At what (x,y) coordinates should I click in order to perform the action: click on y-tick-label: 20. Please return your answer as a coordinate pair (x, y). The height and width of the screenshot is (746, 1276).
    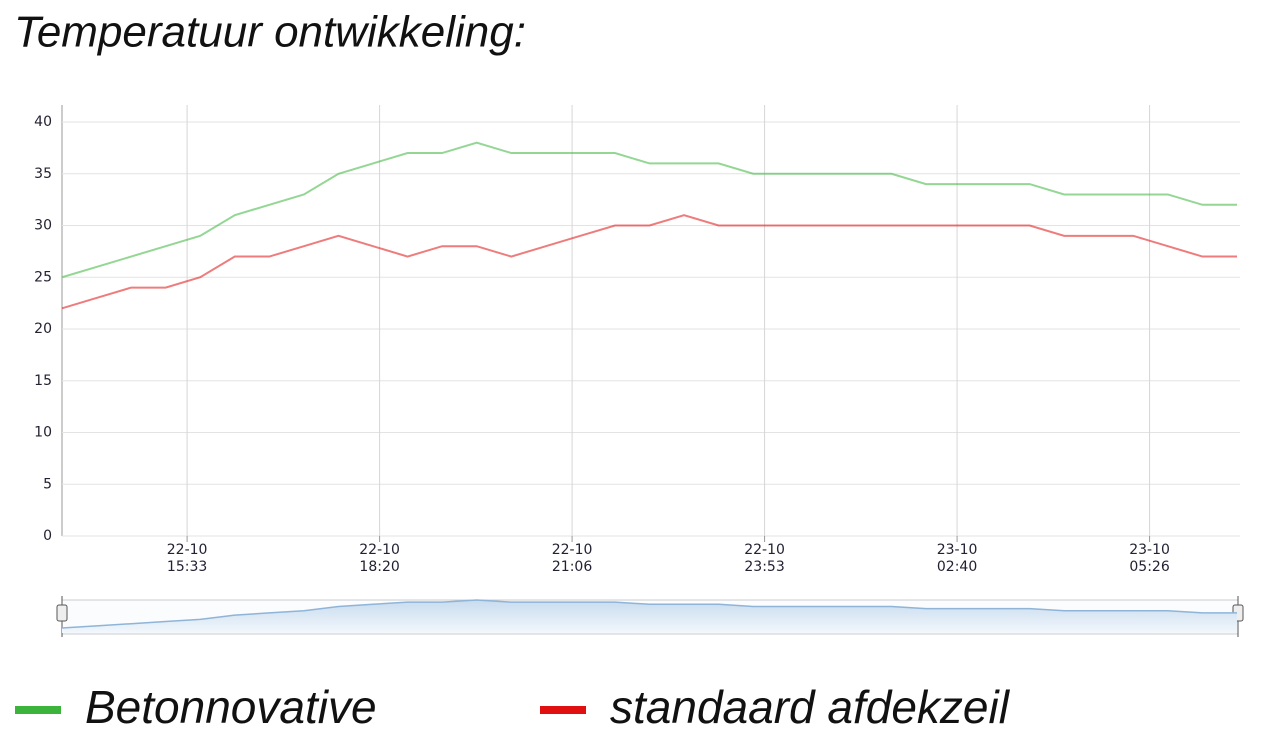
    Looking at the image, I should click on (43, 329).